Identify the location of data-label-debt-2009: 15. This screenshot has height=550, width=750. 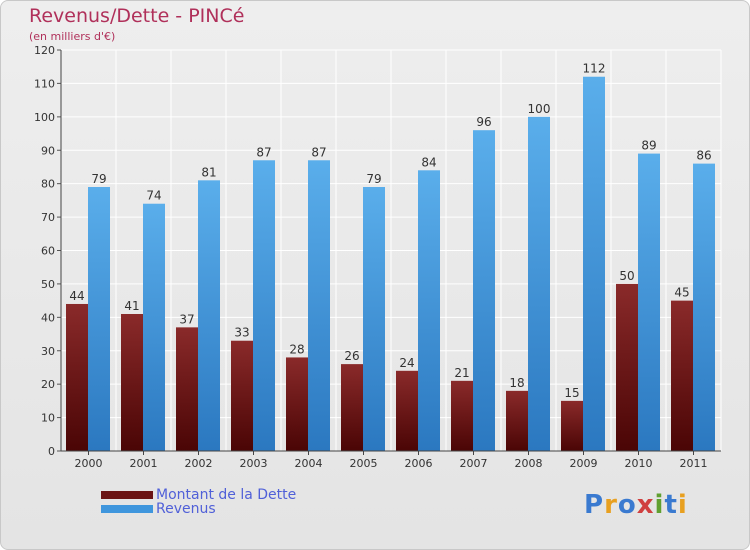
(571, 393).